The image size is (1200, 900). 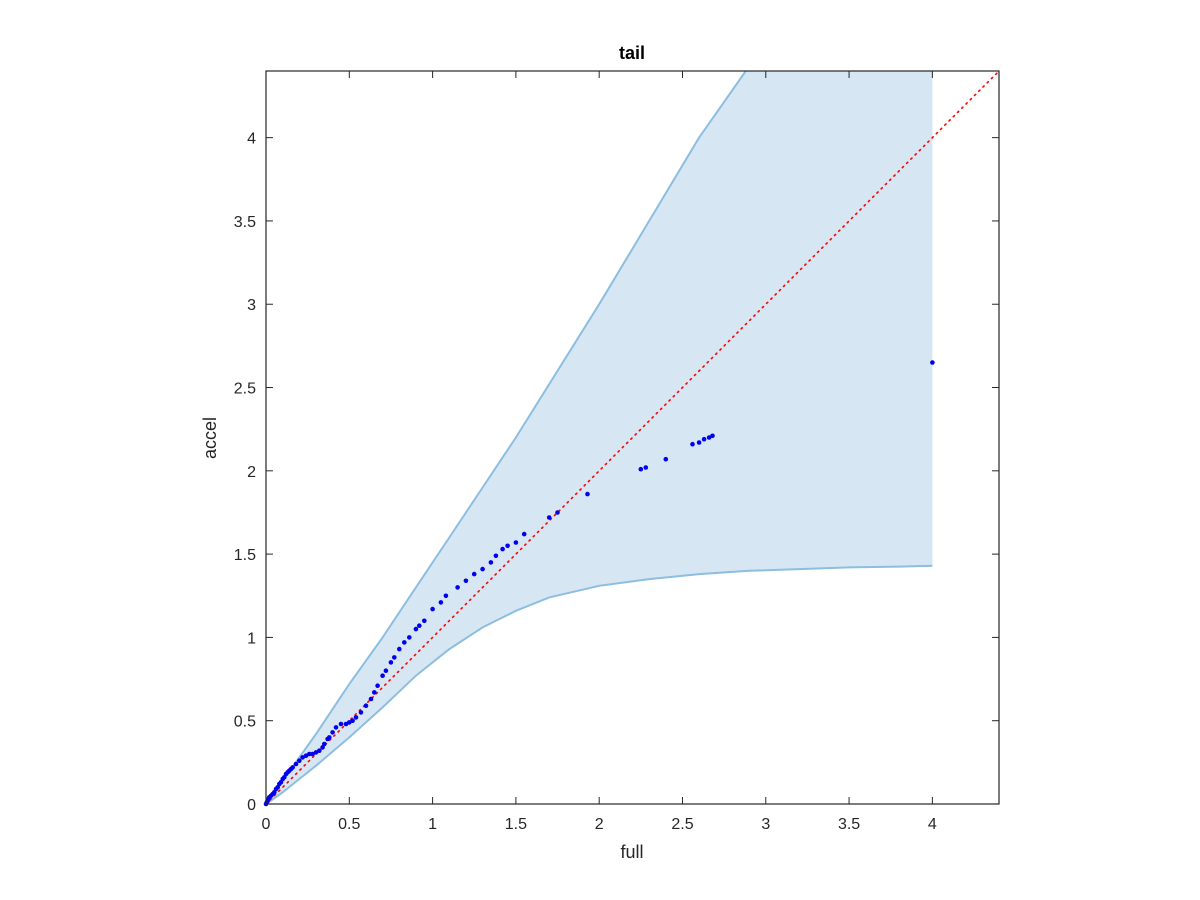 I want to click on y-tick-label: 3.5, so click(x=245, y=222).